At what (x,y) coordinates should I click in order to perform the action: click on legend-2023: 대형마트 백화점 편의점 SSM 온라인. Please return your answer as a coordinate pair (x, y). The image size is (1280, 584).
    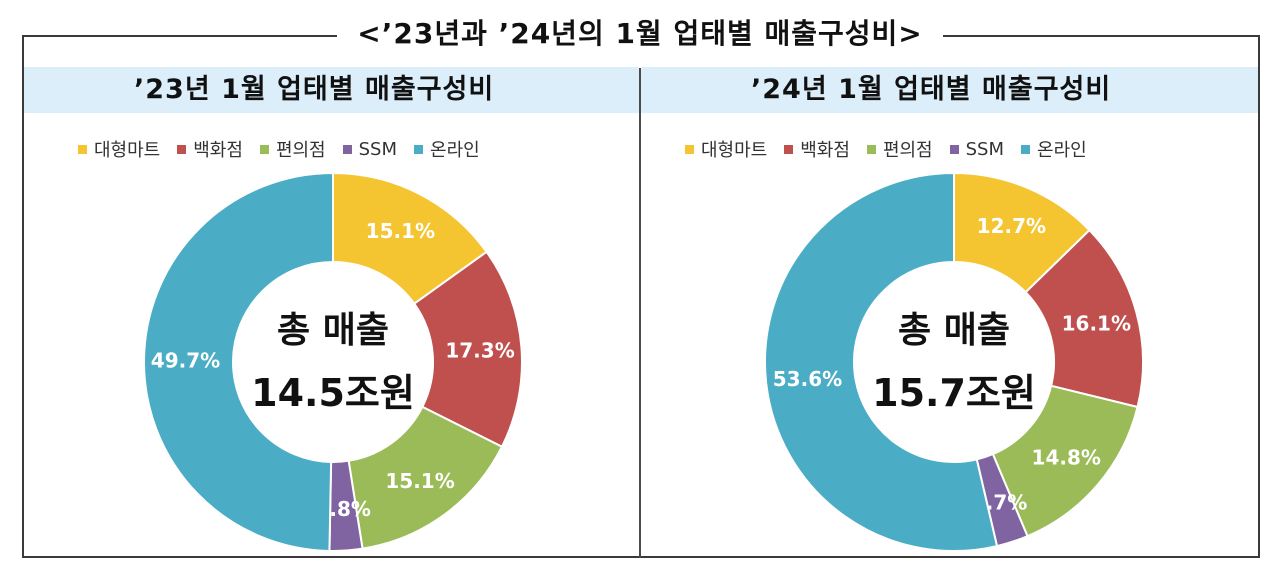
    Looking at the image, I should click on (287, 149).